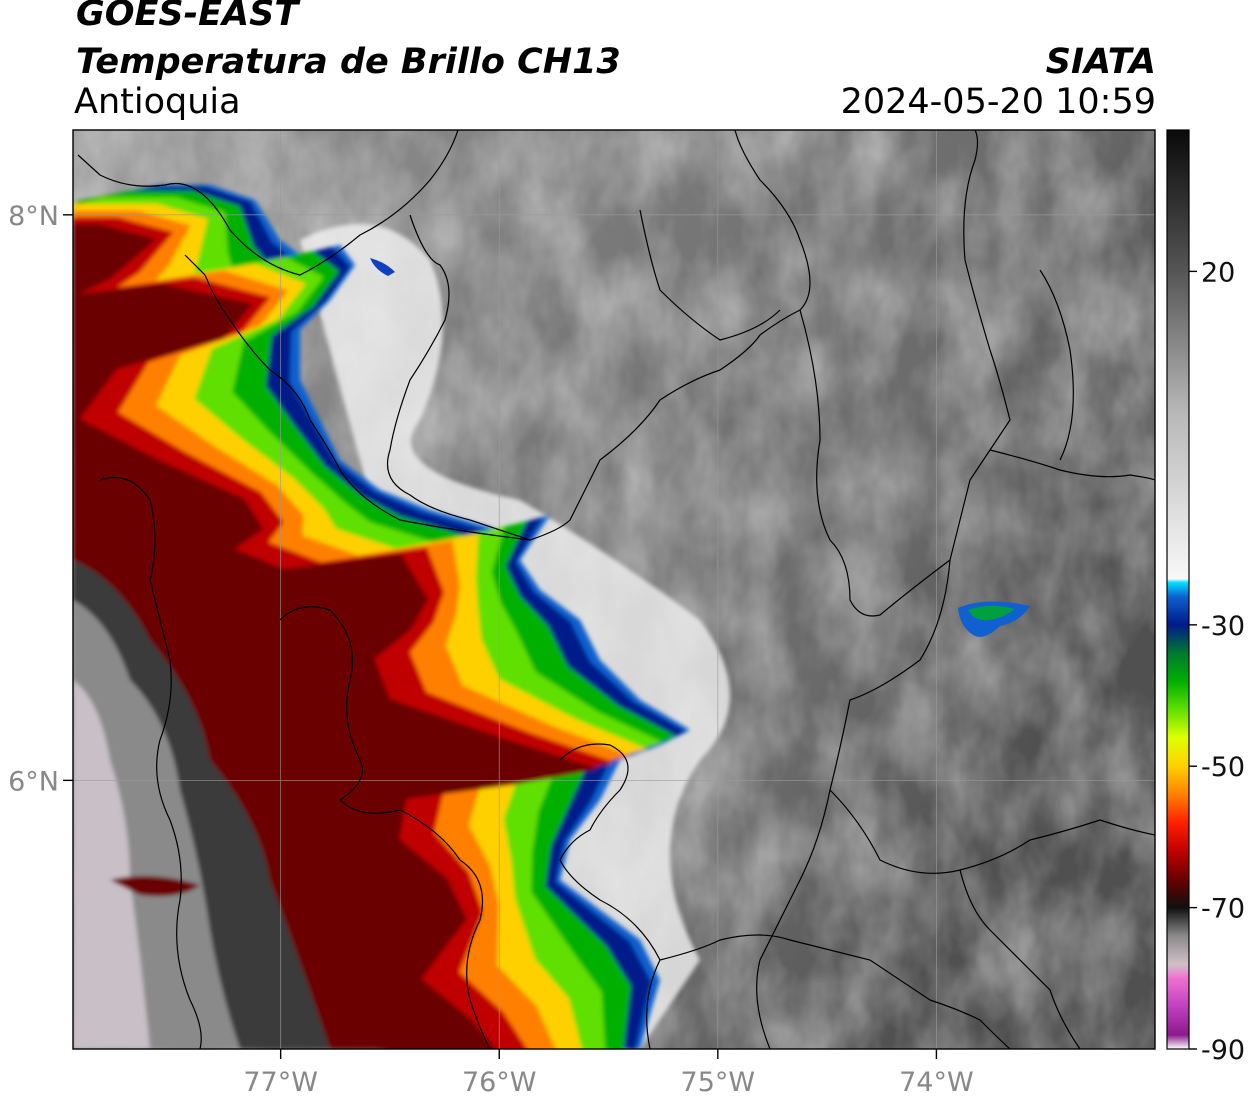  What do you see at coordinates (157, 102) in the screenshot?
I see `region-subtitle: Antioquia` at bounding box center [157, 102].